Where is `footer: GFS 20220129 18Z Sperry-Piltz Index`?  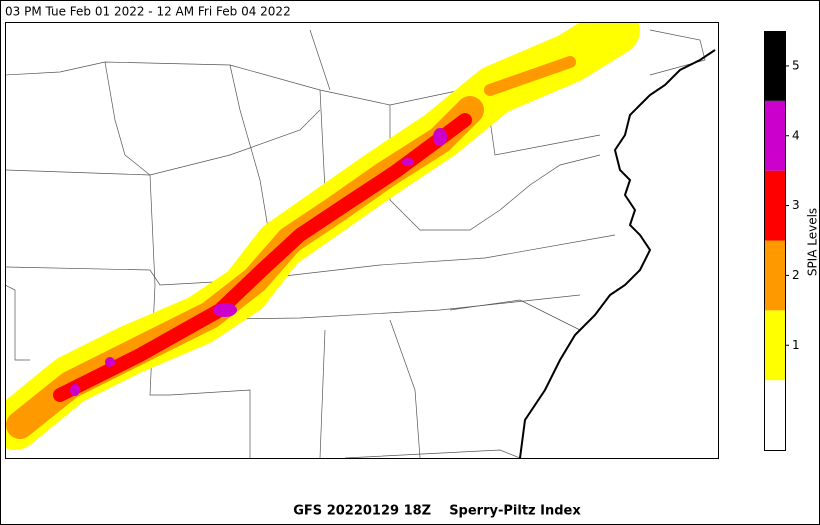 footer: GFS 20220129 18Z Sperry-Piltz Index is located at coordinates (437, 511).